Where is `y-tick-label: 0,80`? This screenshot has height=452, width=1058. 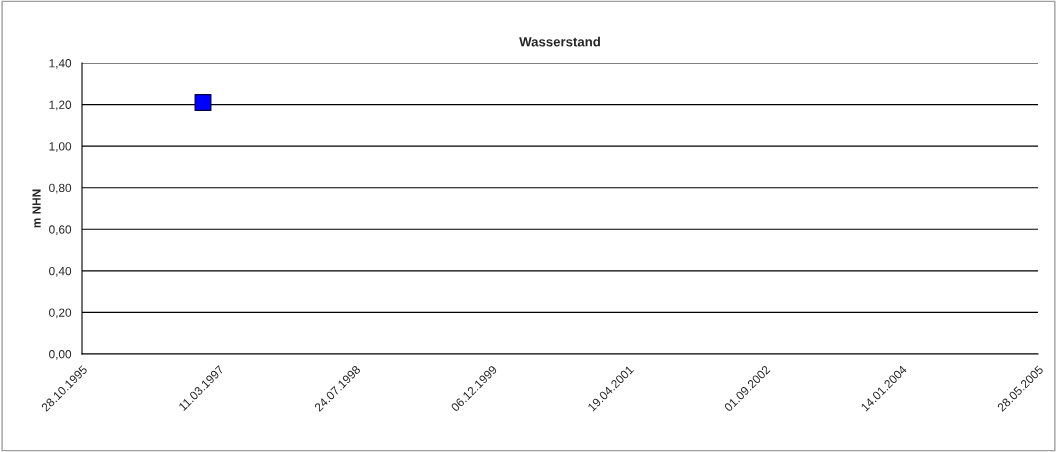 y-tick-label: 0,80 is located at coordinates (60, 188).